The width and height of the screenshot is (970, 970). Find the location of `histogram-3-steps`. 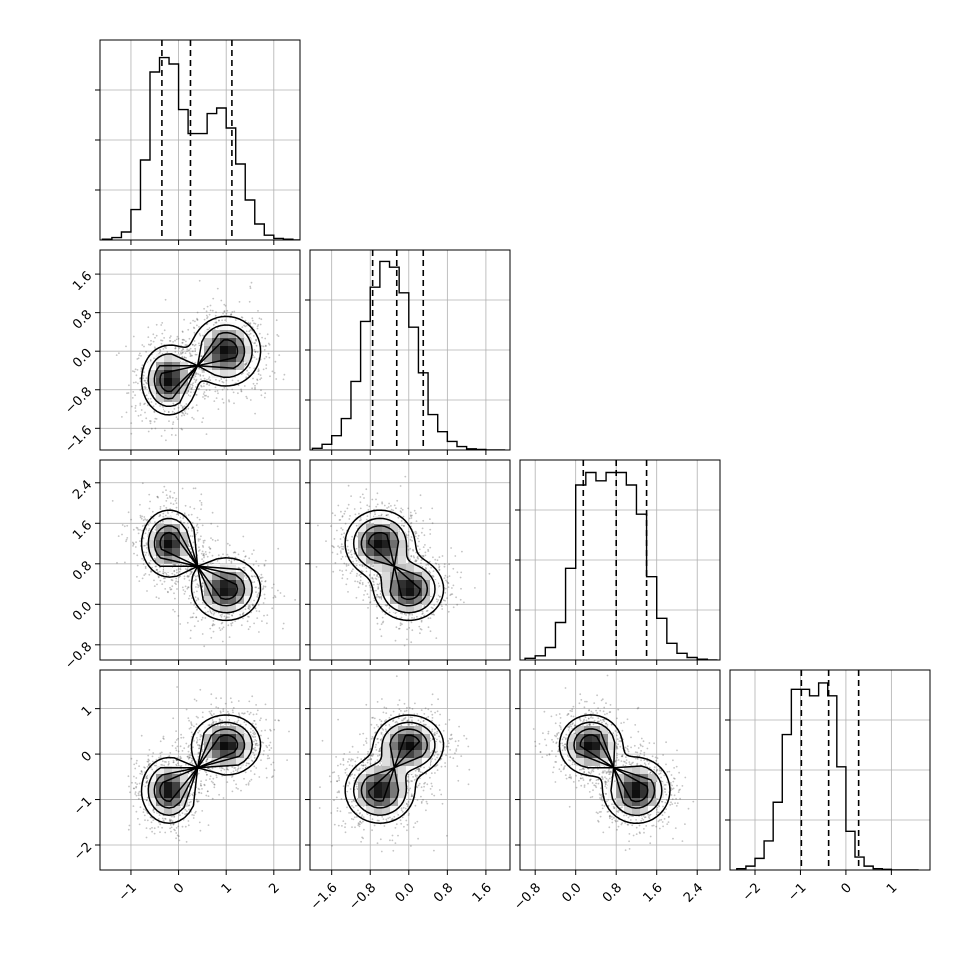

histogram-3-steps is located at coordinates (827, 776).